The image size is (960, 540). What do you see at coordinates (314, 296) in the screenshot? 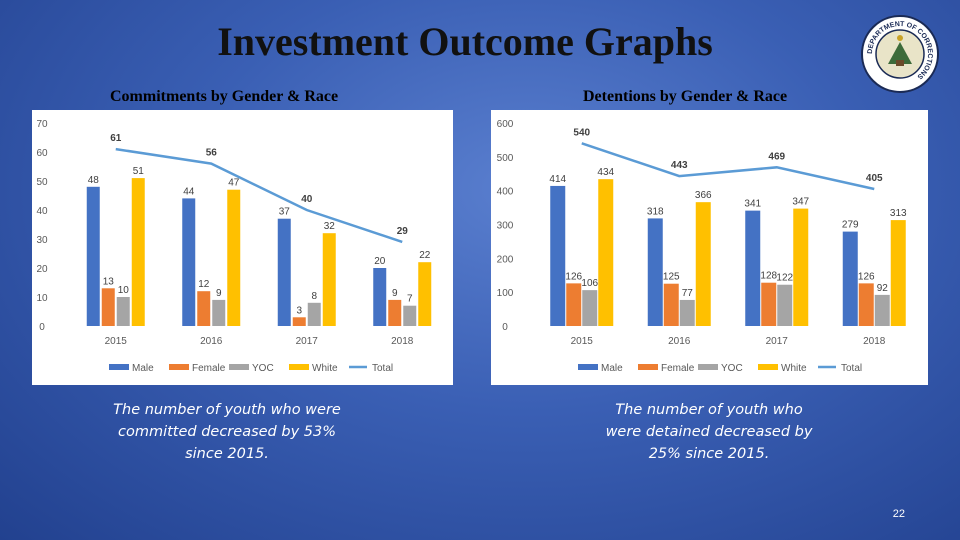
I see `bar-value-label: 8` at bounding box center [314, 296].